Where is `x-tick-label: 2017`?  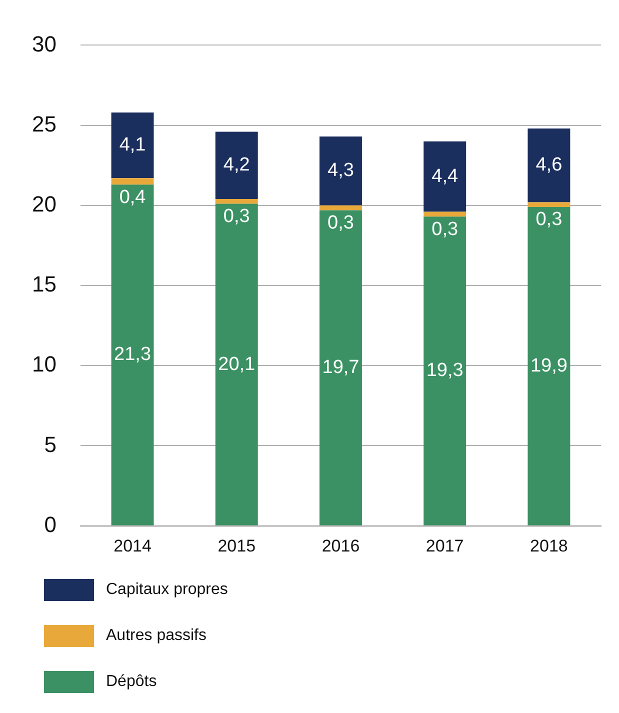
x-tick-label: 2017 is located at coordinates (445, 546).